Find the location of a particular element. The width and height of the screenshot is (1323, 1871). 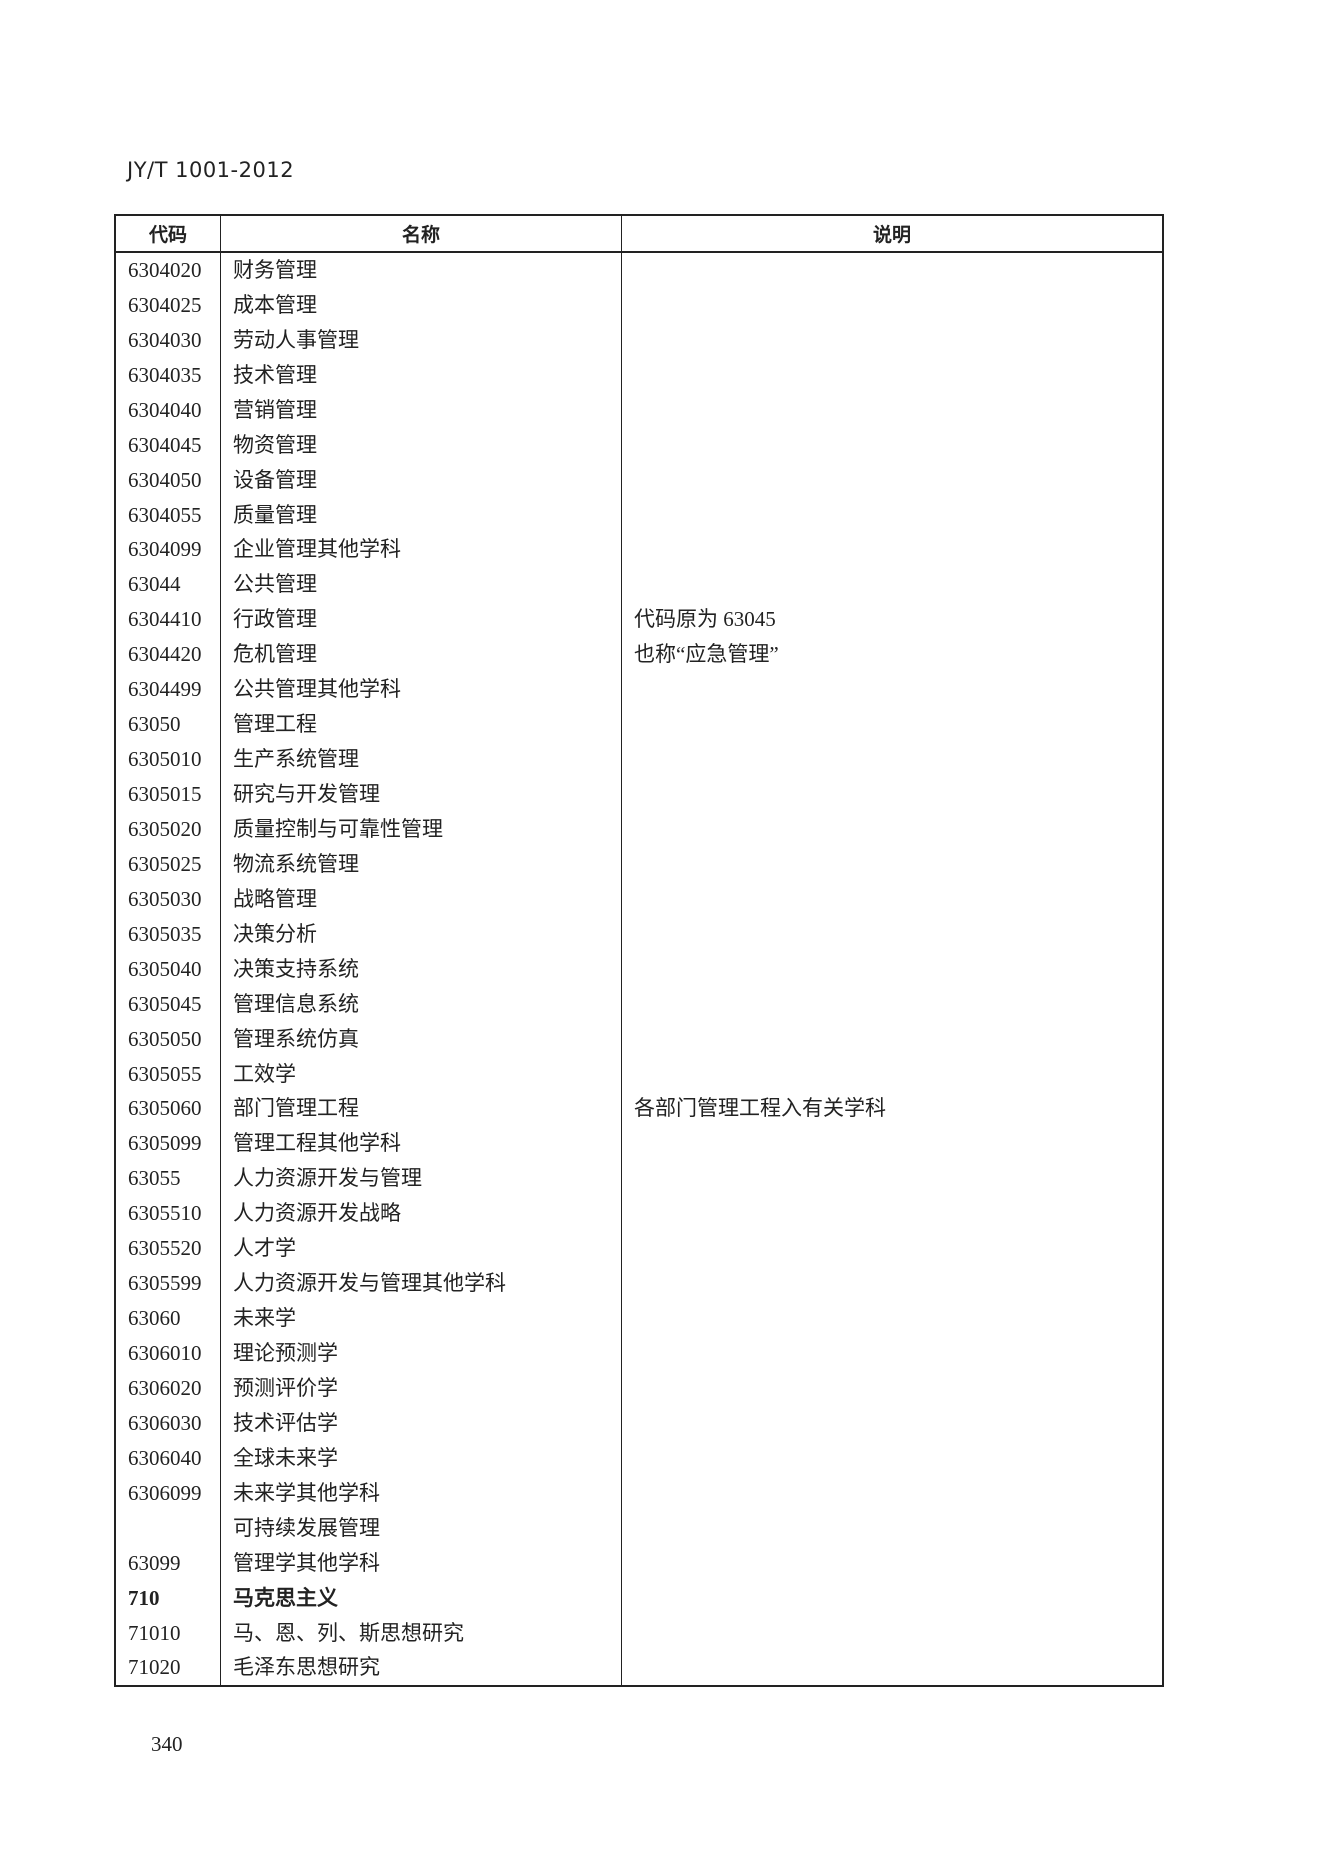

cell-code: 6304055 is located at coordinates (167, 515).